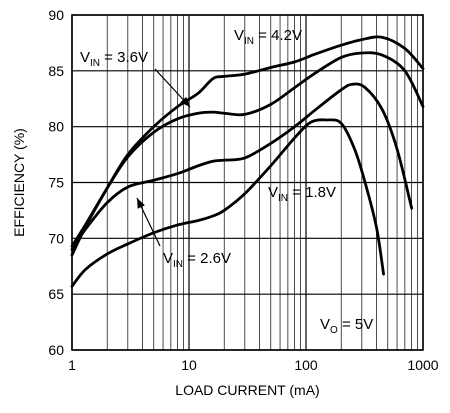 The height and width of the screenshot is (413, 450). Describe the element at coordinates (197, 260) in the screenshot. I see `series-label-vin-2-6: VIN = 2.6V` at that location.